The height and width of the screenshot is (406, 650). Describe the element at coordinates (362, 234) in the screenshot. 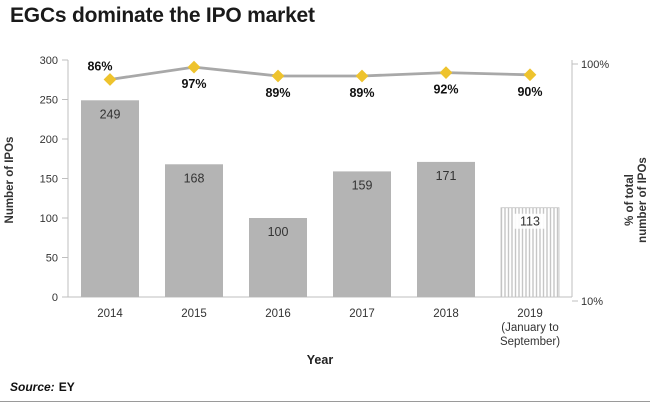

I see `bar-2017` at that location.